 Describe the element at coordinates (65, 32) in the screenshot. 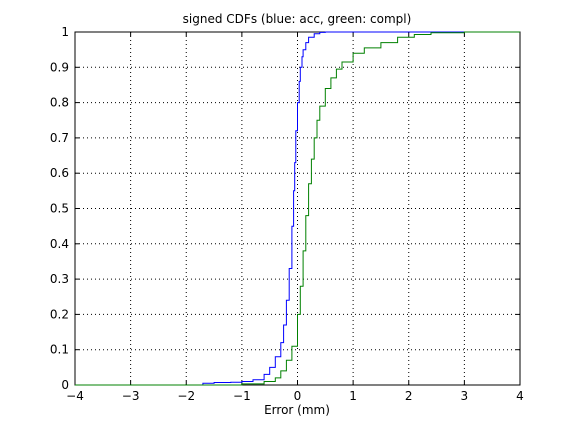

I see `y-tick-label: 1` at that location.